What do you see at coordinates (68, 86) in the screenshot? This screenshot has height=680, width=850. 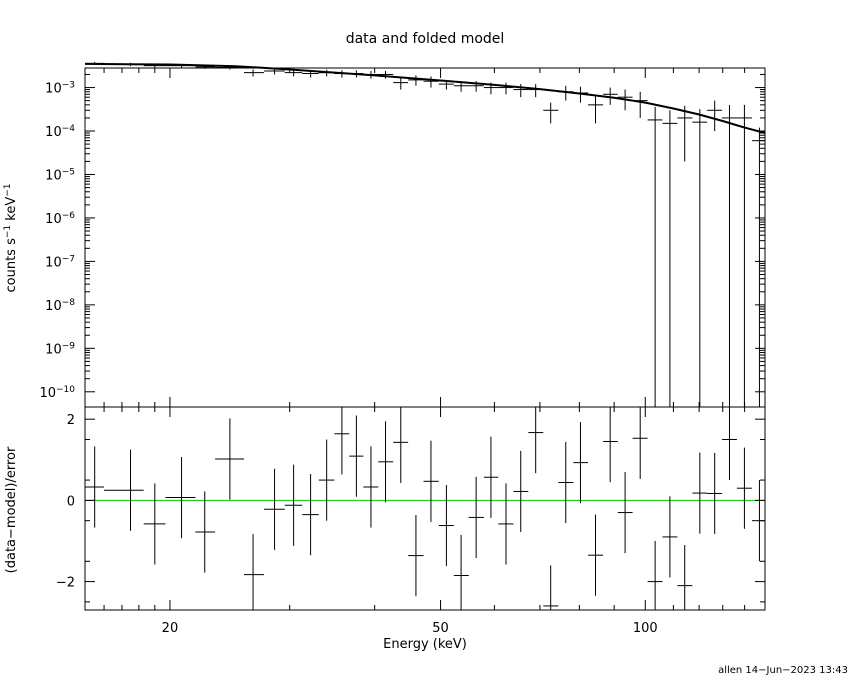 I see `y-tick-exponent: −3` at bounding box center [68, 86].